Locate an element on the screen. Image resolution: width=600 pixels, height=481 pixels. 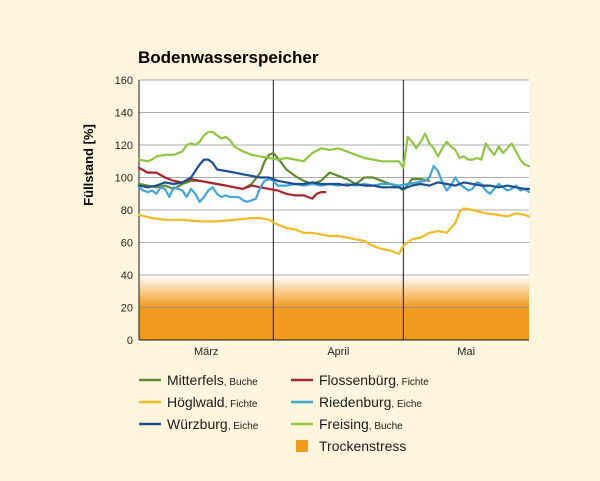
stress-band-solid is located at coordinates (334, 323).